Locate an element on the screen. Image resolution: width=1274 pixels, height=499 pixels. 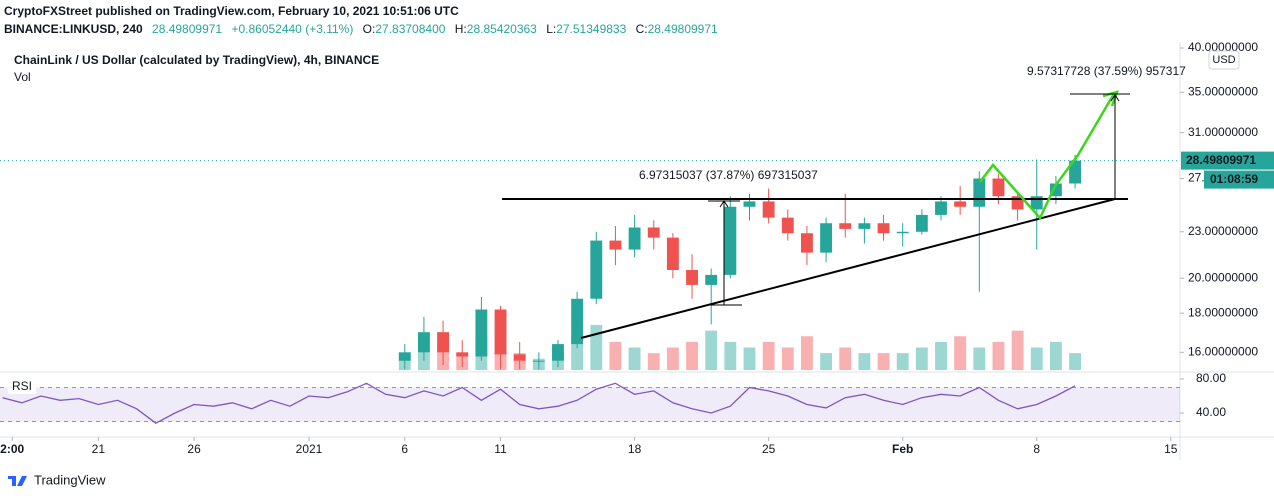
x-tick-label: Feb is located at coordinates (902, 449).